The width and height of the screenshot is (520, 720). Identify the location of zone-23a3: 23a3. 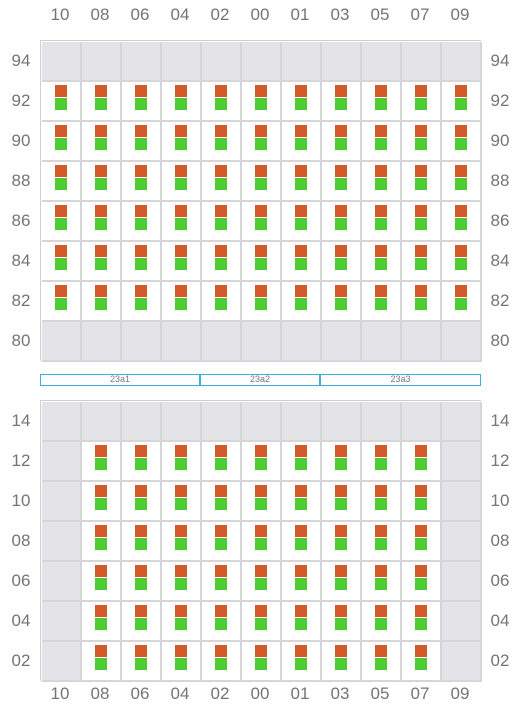
(400, 380).